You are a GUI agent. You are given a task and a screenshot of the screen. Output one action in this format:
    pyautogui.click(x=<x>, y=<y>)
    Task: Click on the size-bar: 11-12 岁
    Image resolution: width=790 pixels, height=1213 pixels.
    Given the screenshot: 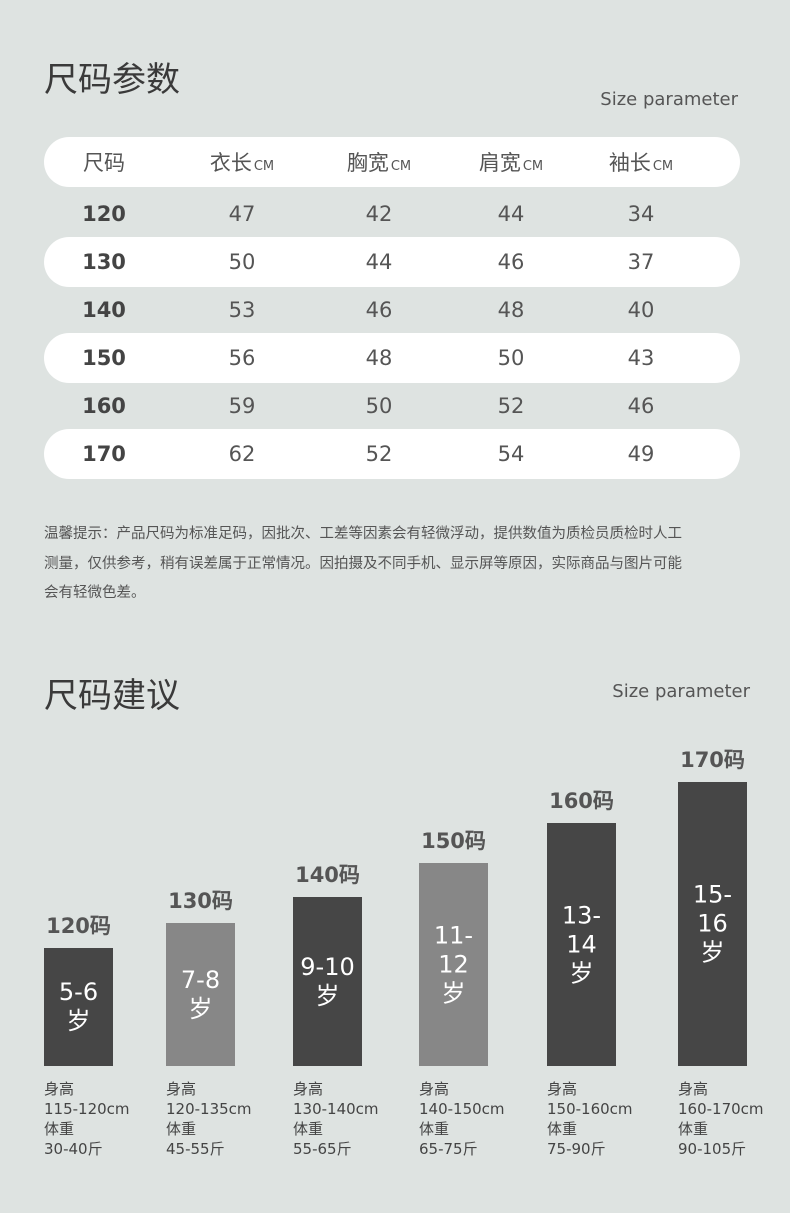 What is the action you would take?
    pyautogui.click(x=453, y=964)
    